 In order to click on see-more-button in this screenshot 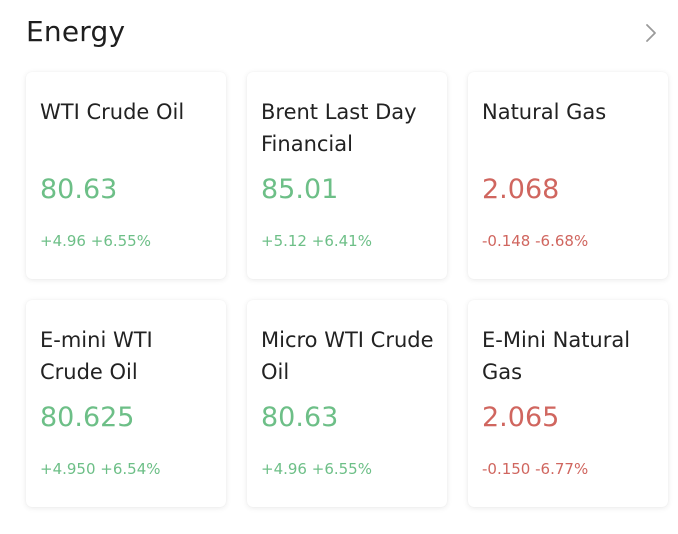, I will do `click(651, 33)`.